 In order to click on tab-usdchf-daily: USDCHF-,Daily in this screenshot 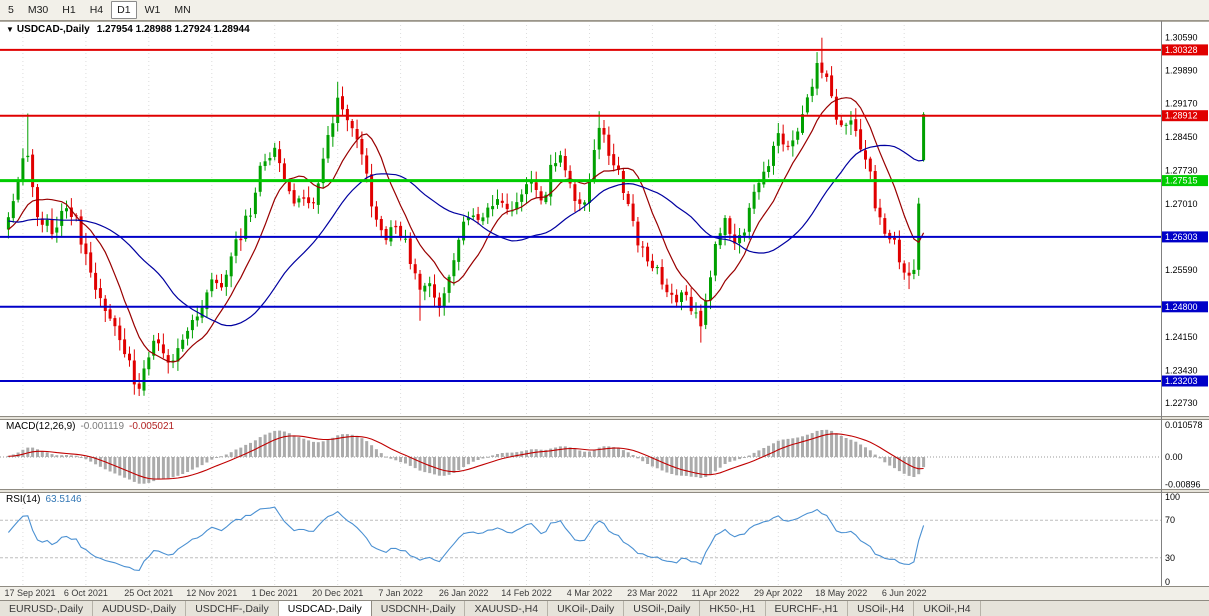, I will do `click(232, 608)`.